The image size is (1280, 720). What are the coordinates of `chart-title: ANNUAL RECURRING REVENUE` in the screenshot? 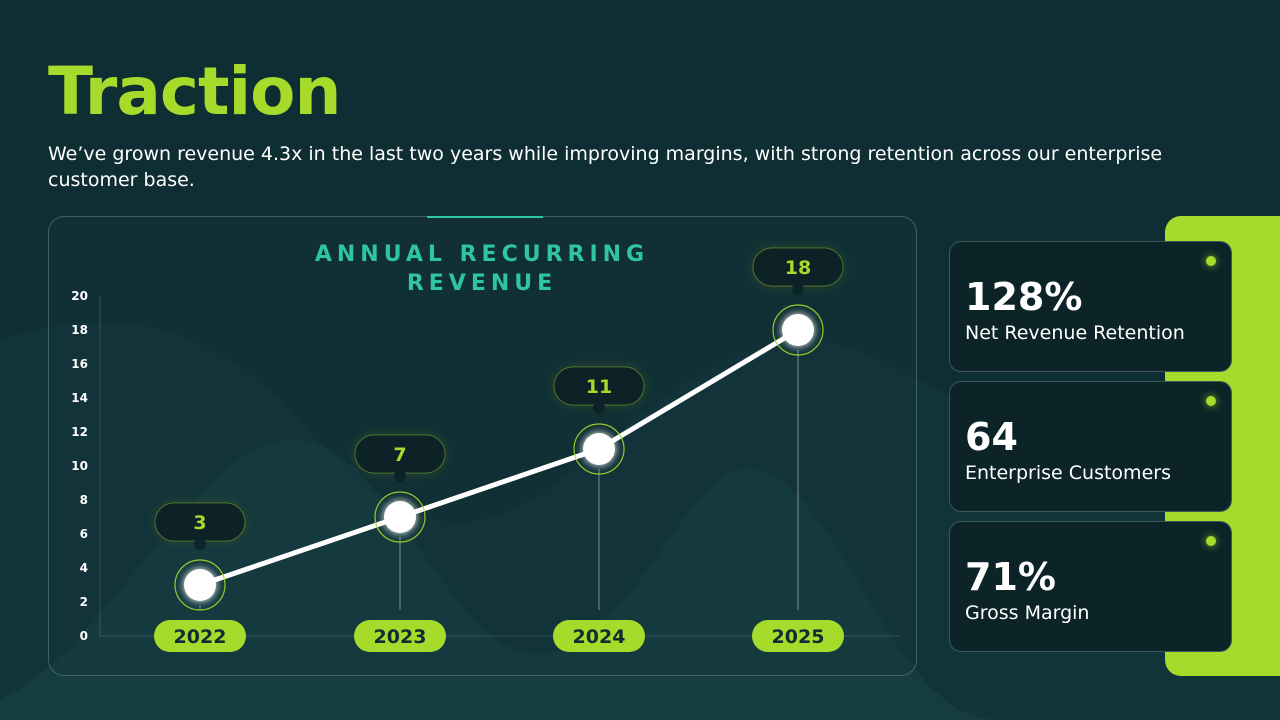 It's located at (482, 269).